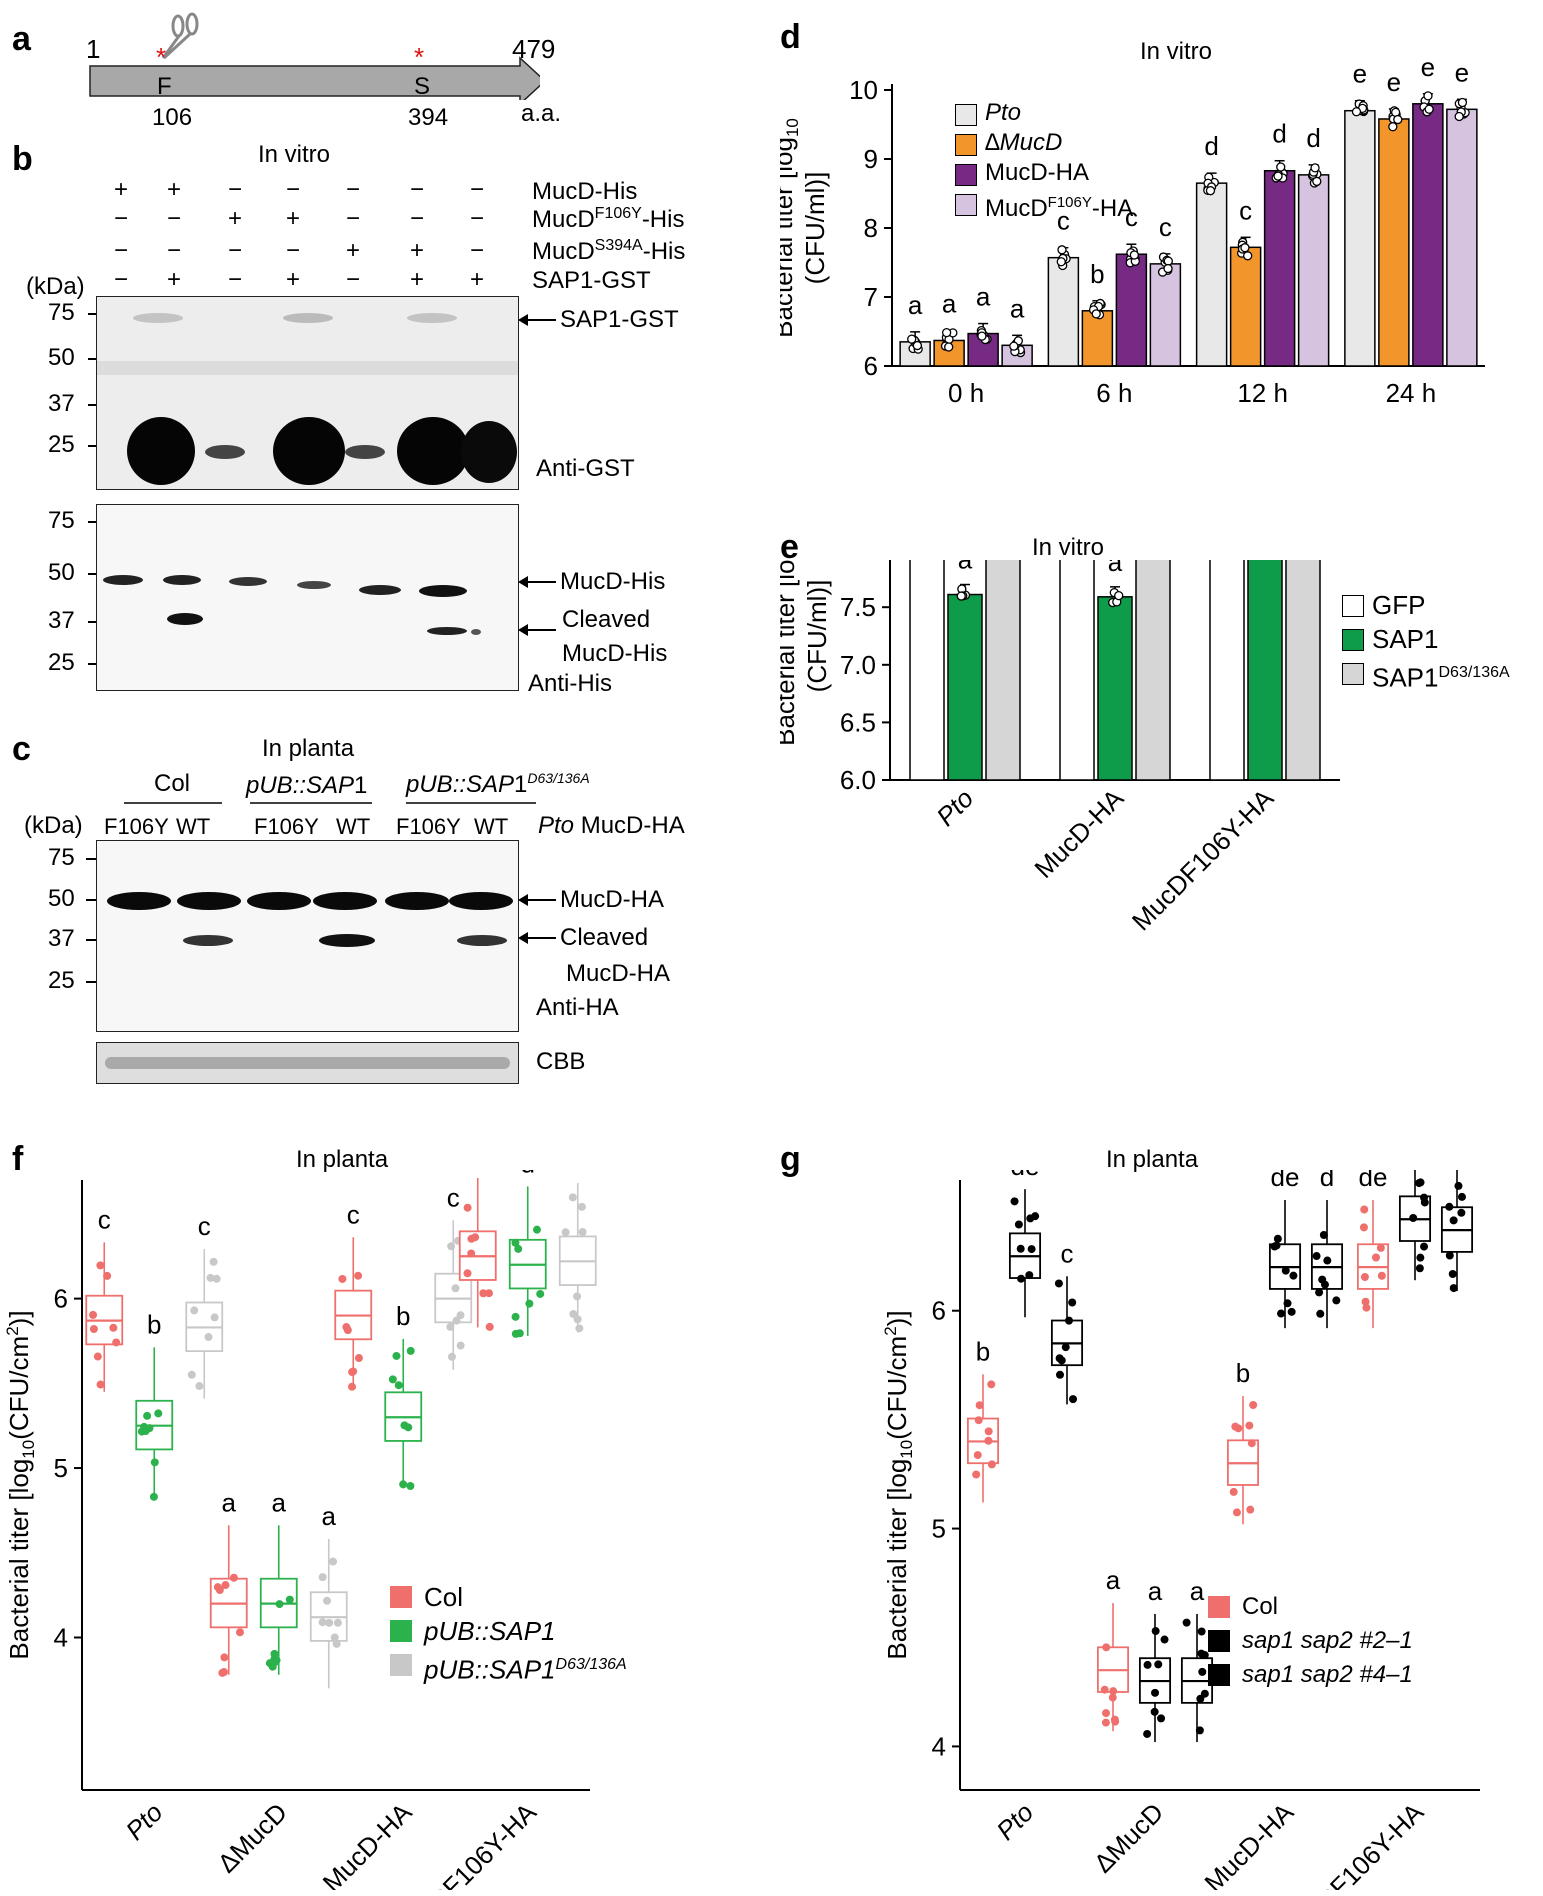 The image size is (1543, 1896). I want to click on marker-label: 25, so click(61, 444).